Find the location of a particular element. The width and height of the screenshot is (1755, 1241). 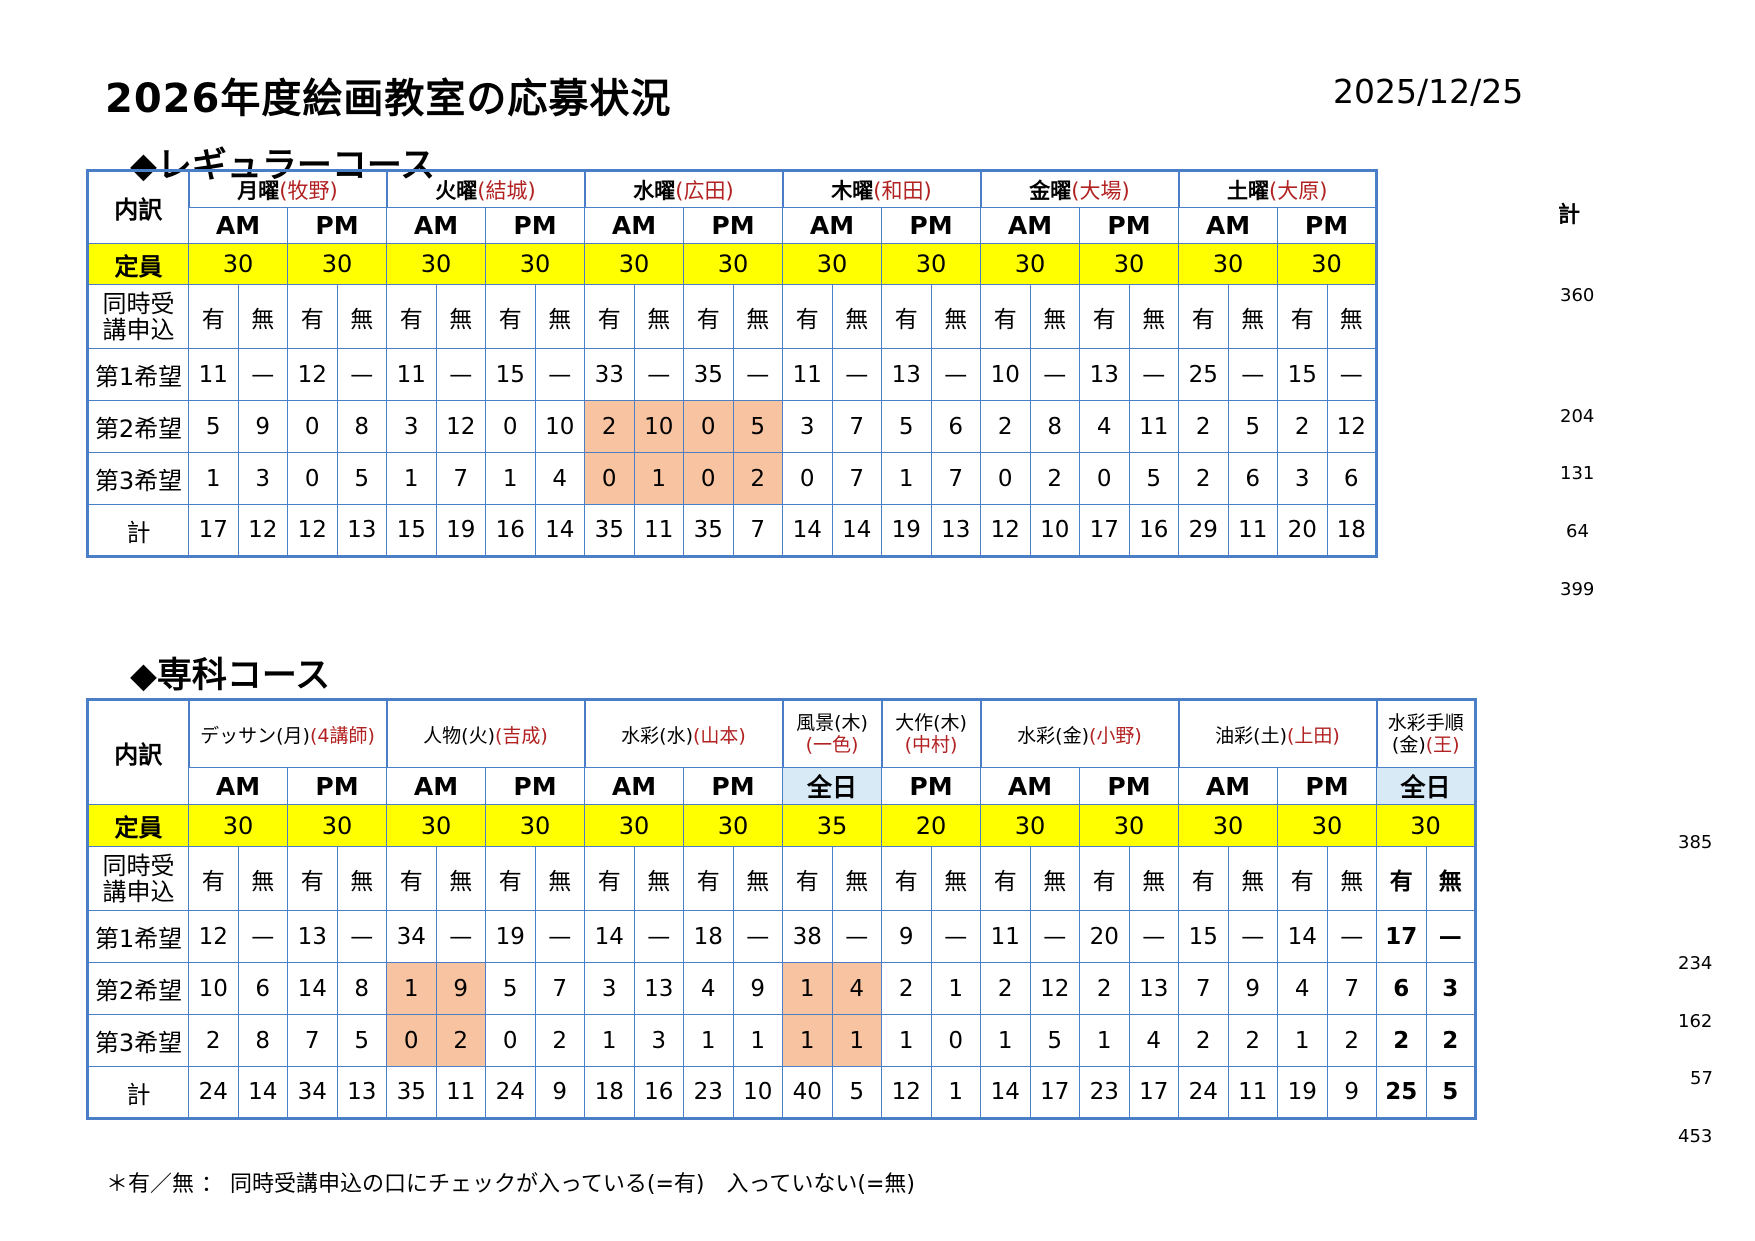

first-cell: 35 is located at coordinates (708, 374).